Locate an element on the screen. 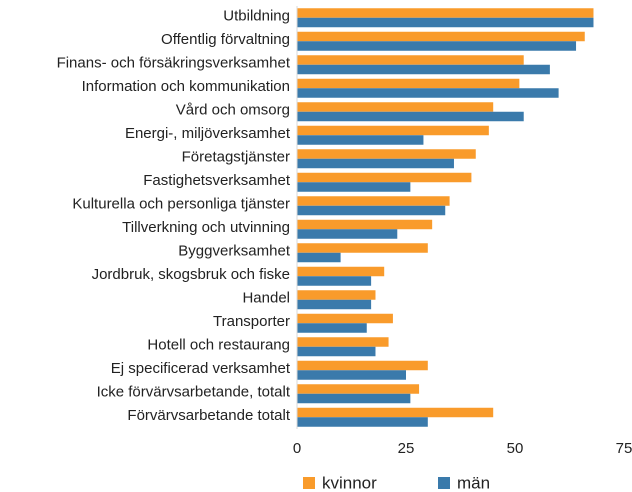  y-tick-label: Kulturella och personliga tjänster is located at coordinates (181, 204).